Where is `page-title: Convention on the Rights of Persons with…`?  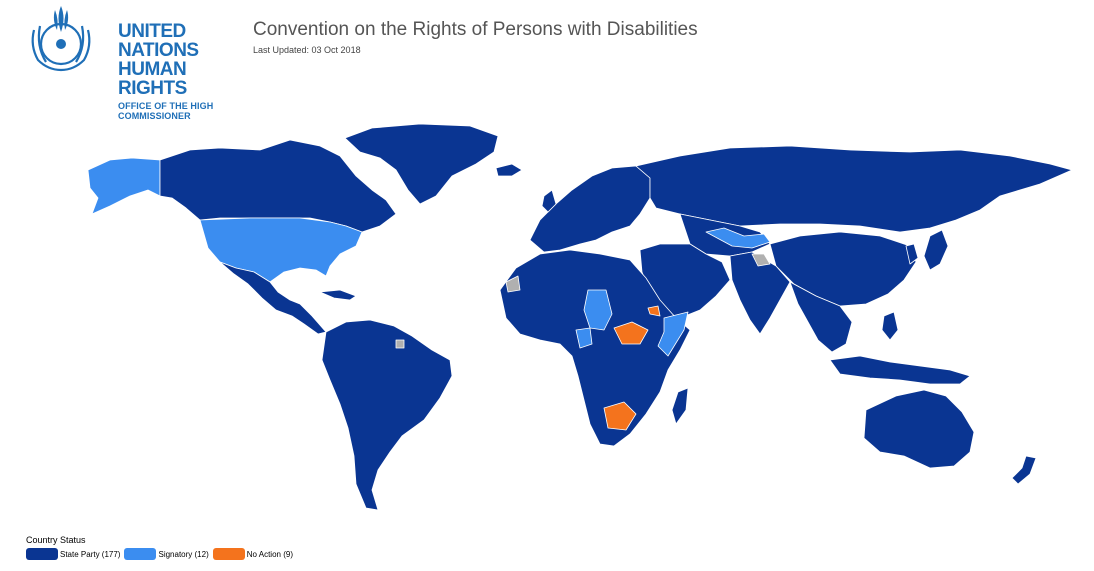
page-title: Convention on the Rights of Persons with… is located at coordinates (475, 29).